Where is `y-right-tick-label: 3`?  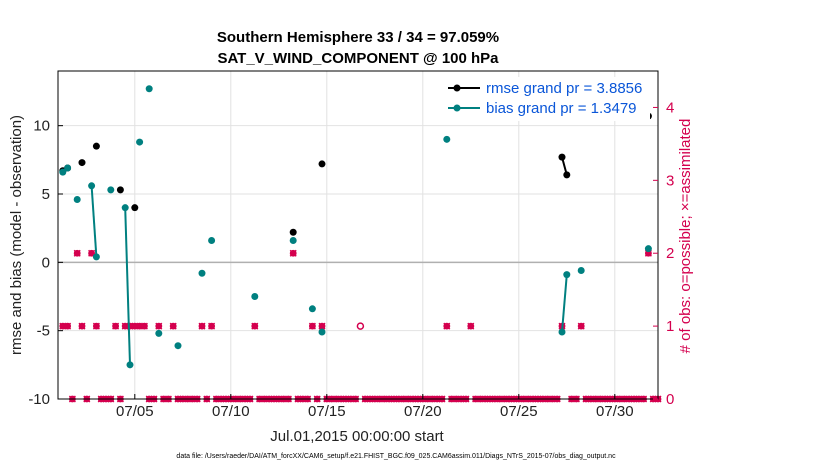 y-right-tick-label: 3 is located at coordinates (670, 180).